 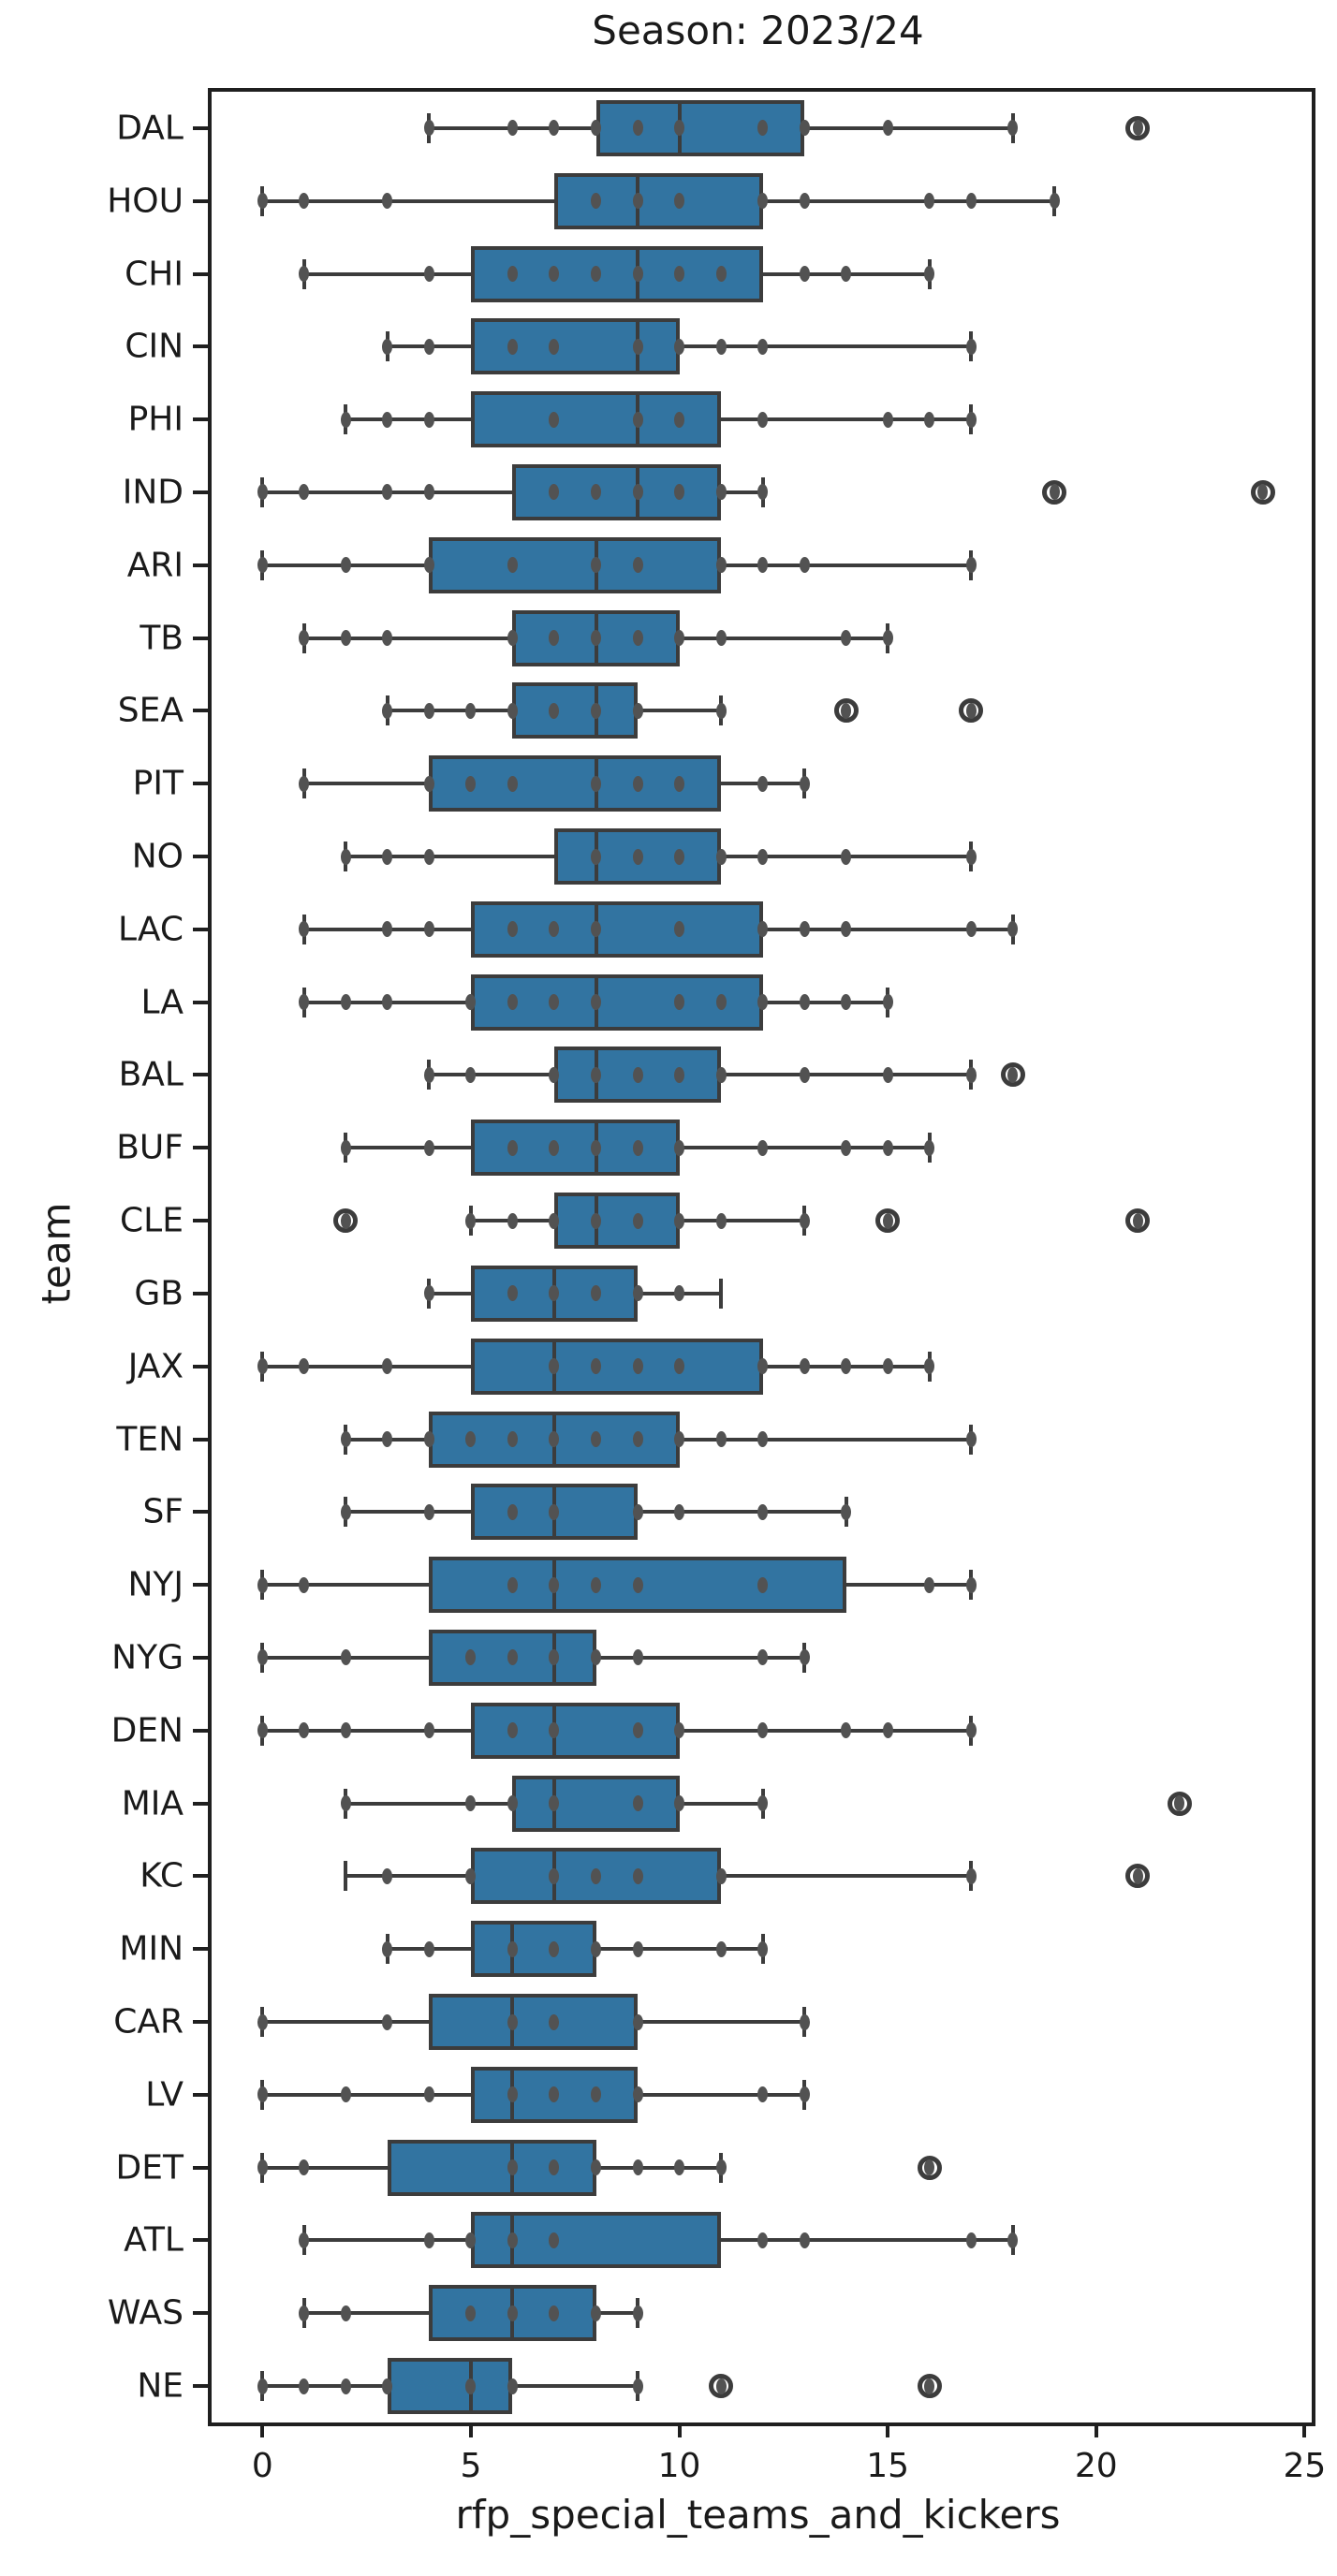 I want to click on boxplot-row-phi, so click(x=762, y=419).